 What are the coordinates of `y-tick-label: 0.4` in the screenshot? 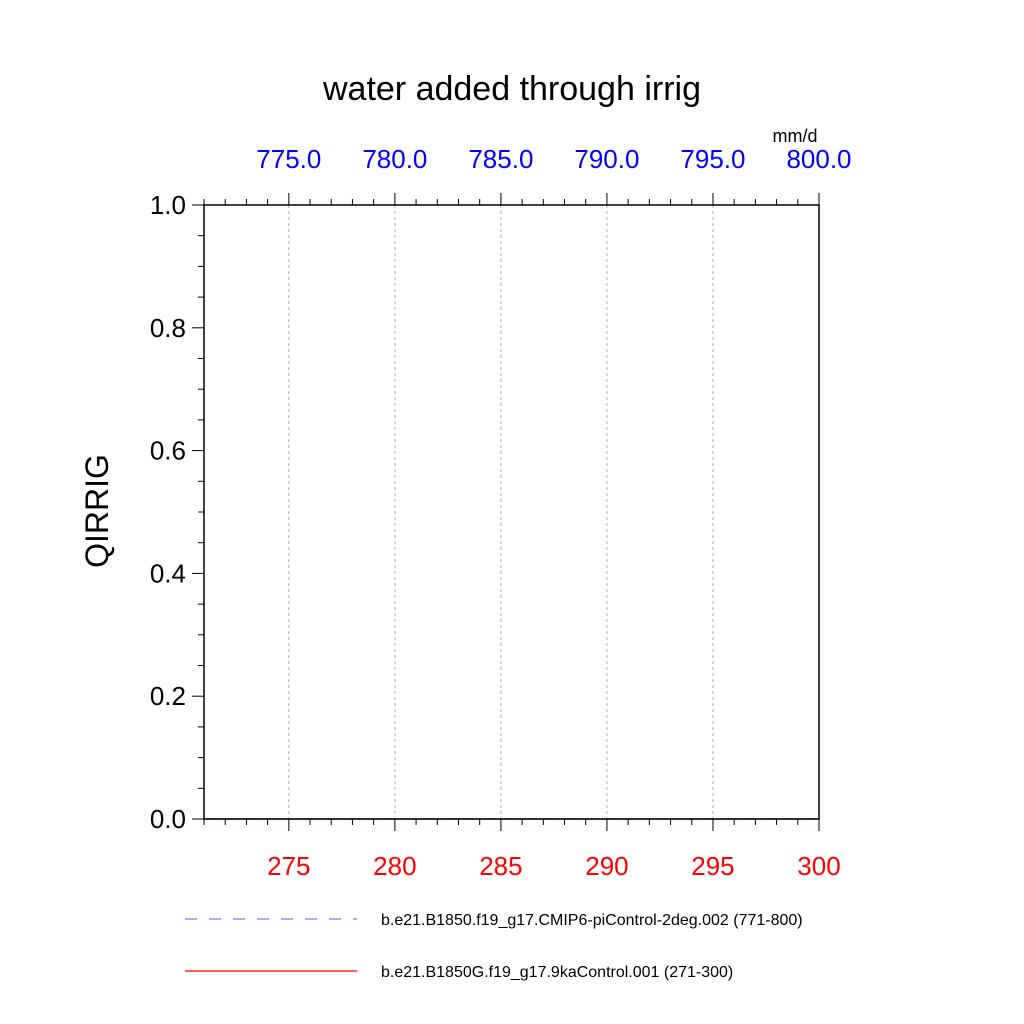 It's located at (168, 573).